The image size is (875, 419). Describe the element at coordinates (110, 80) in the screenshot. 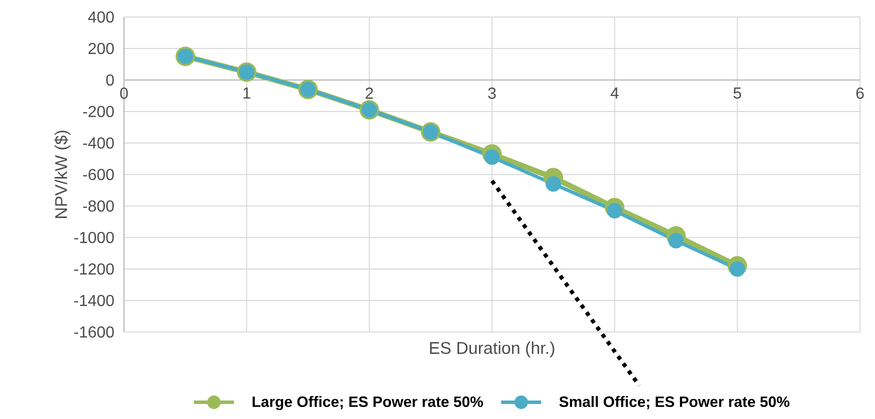

I see `y-tick-label: 0` at that location.